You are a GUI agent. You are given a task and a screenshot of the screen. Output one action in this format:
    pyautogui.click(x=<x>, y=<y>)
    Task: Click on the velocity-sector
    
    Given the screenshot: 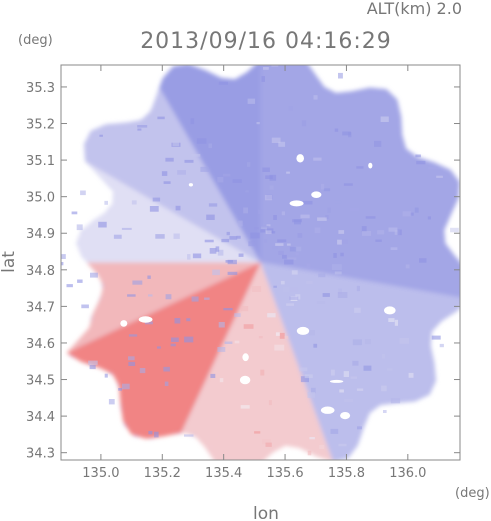 What is the action you would take?
    pyautogui.click(x=257, y=361)
    